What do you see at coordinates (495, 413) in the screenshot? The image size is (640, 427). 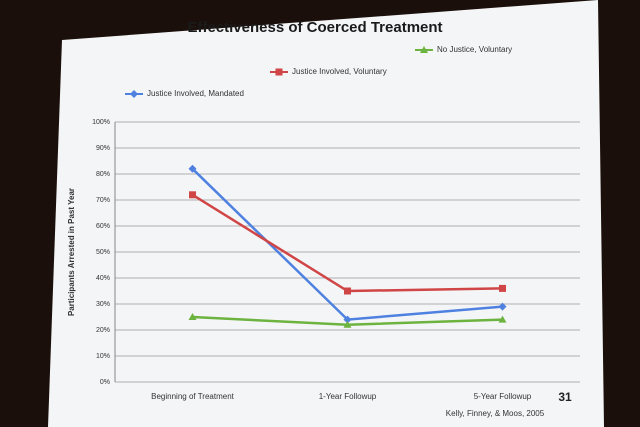 I see `source: Kelly, Finney, & Moos, 2005` at bounding box center [495, 413].